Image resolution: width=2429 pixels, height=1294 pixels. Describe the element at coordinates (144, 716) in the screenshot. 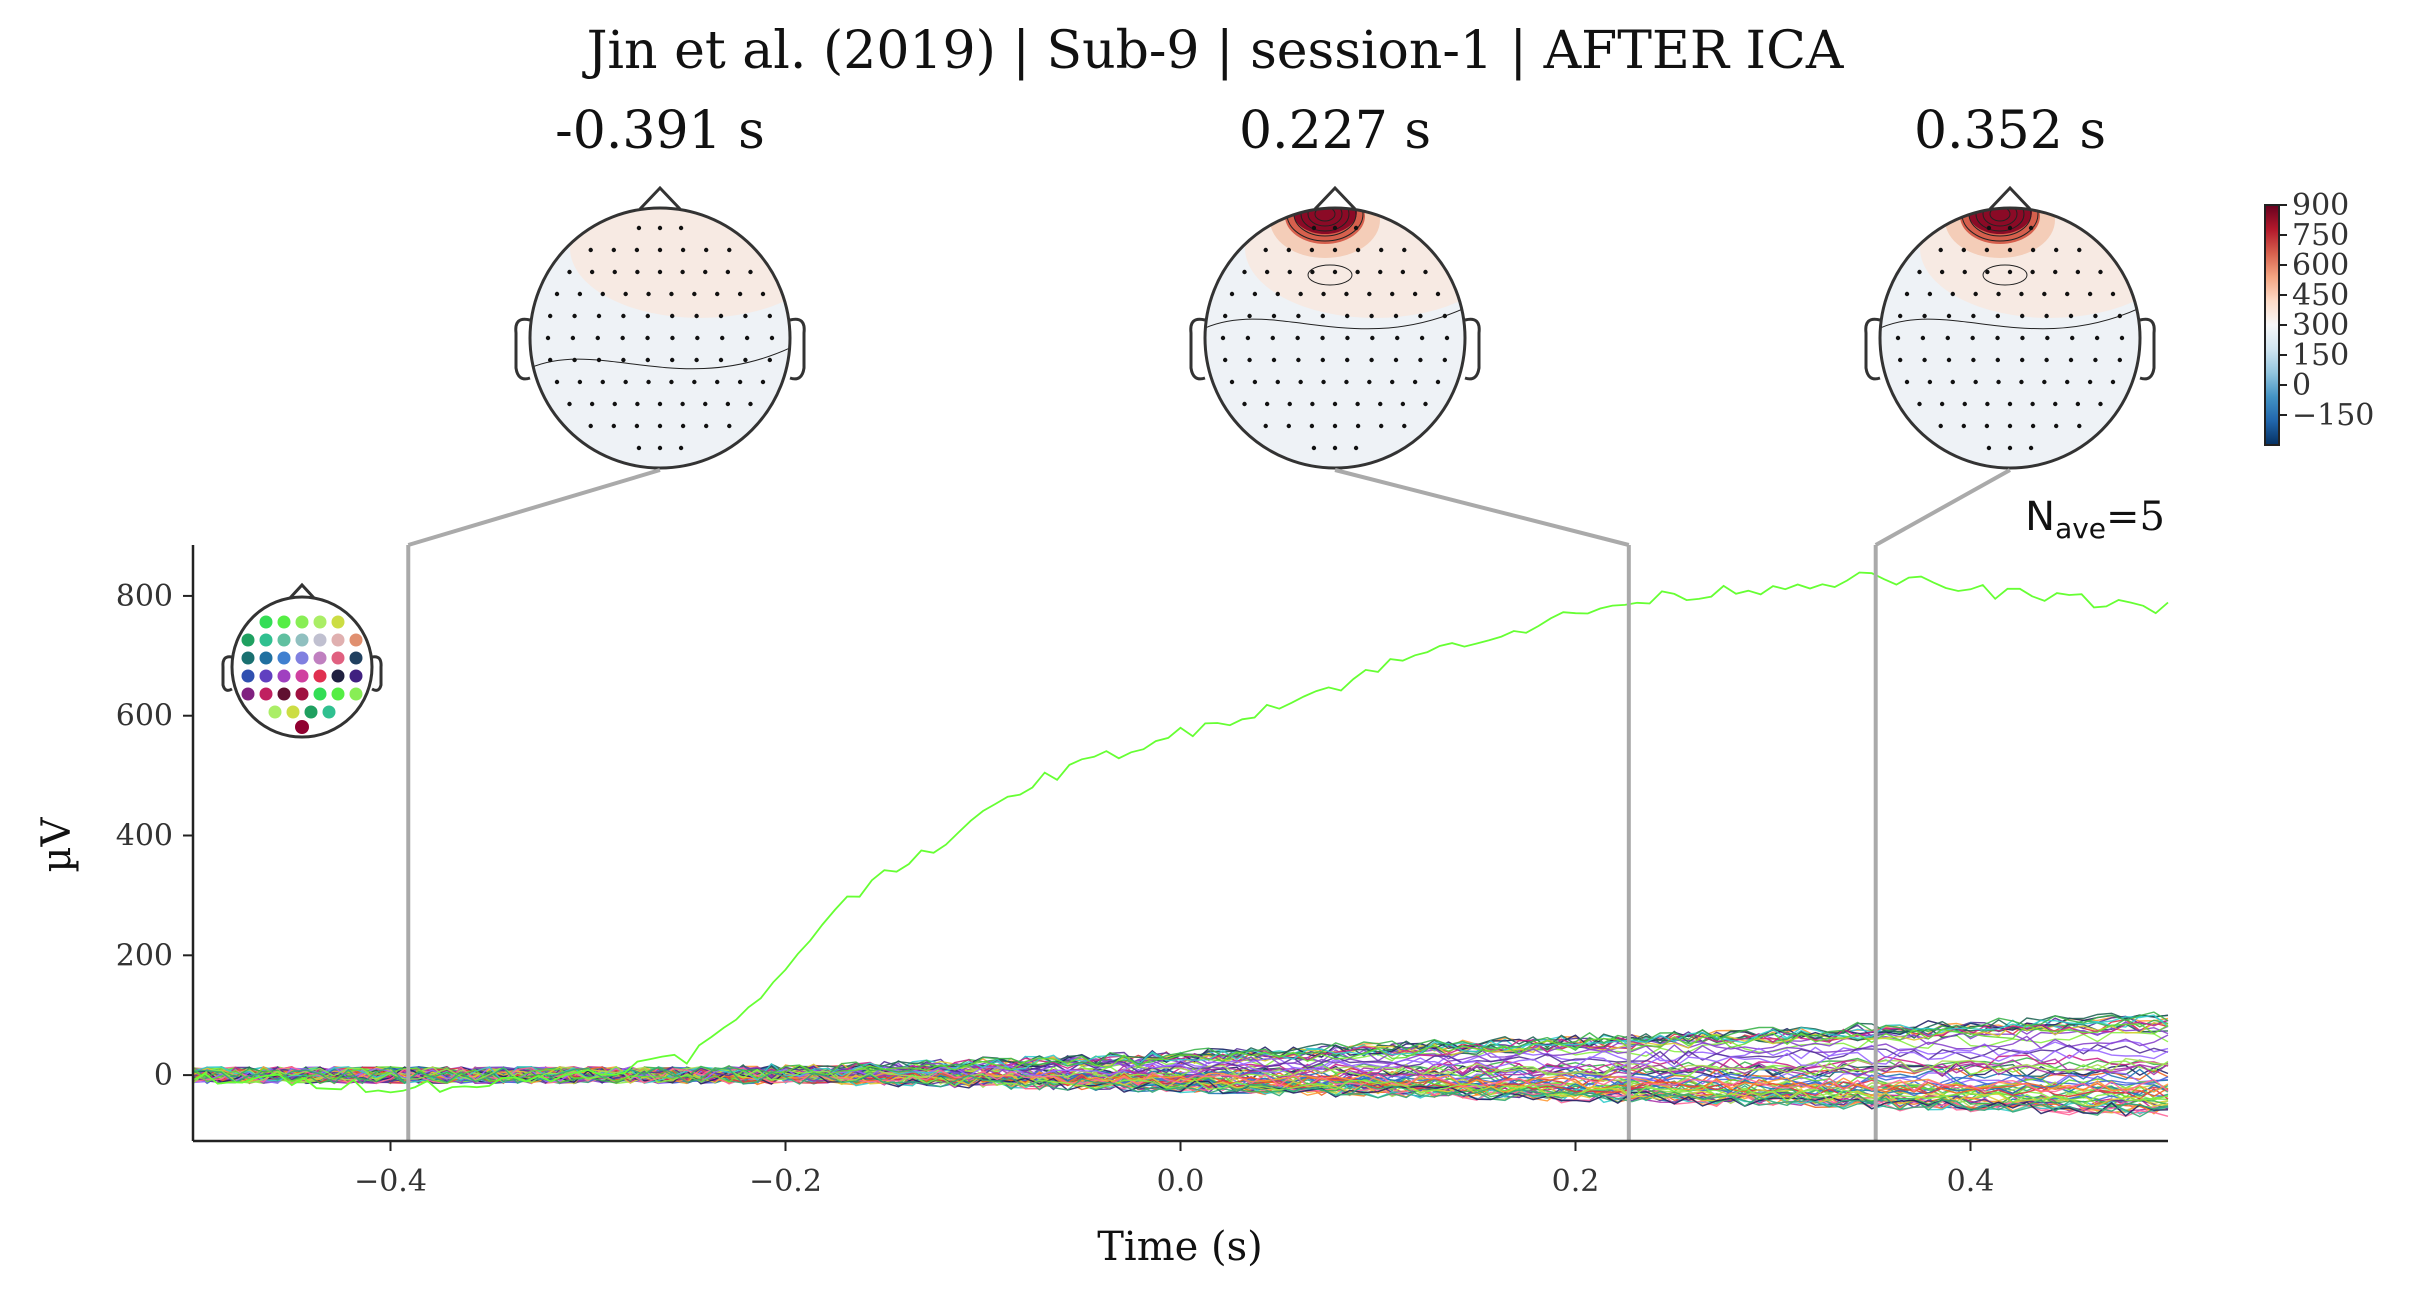

I see `y-tick-label: 600` at that location.